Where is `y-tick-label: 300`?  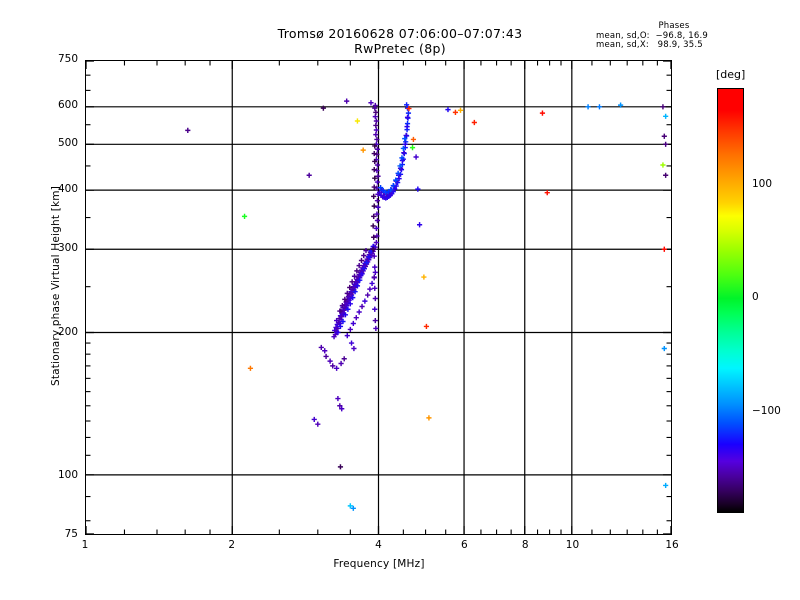
y-tick-label: 300 is located at coordinates (67, 248).